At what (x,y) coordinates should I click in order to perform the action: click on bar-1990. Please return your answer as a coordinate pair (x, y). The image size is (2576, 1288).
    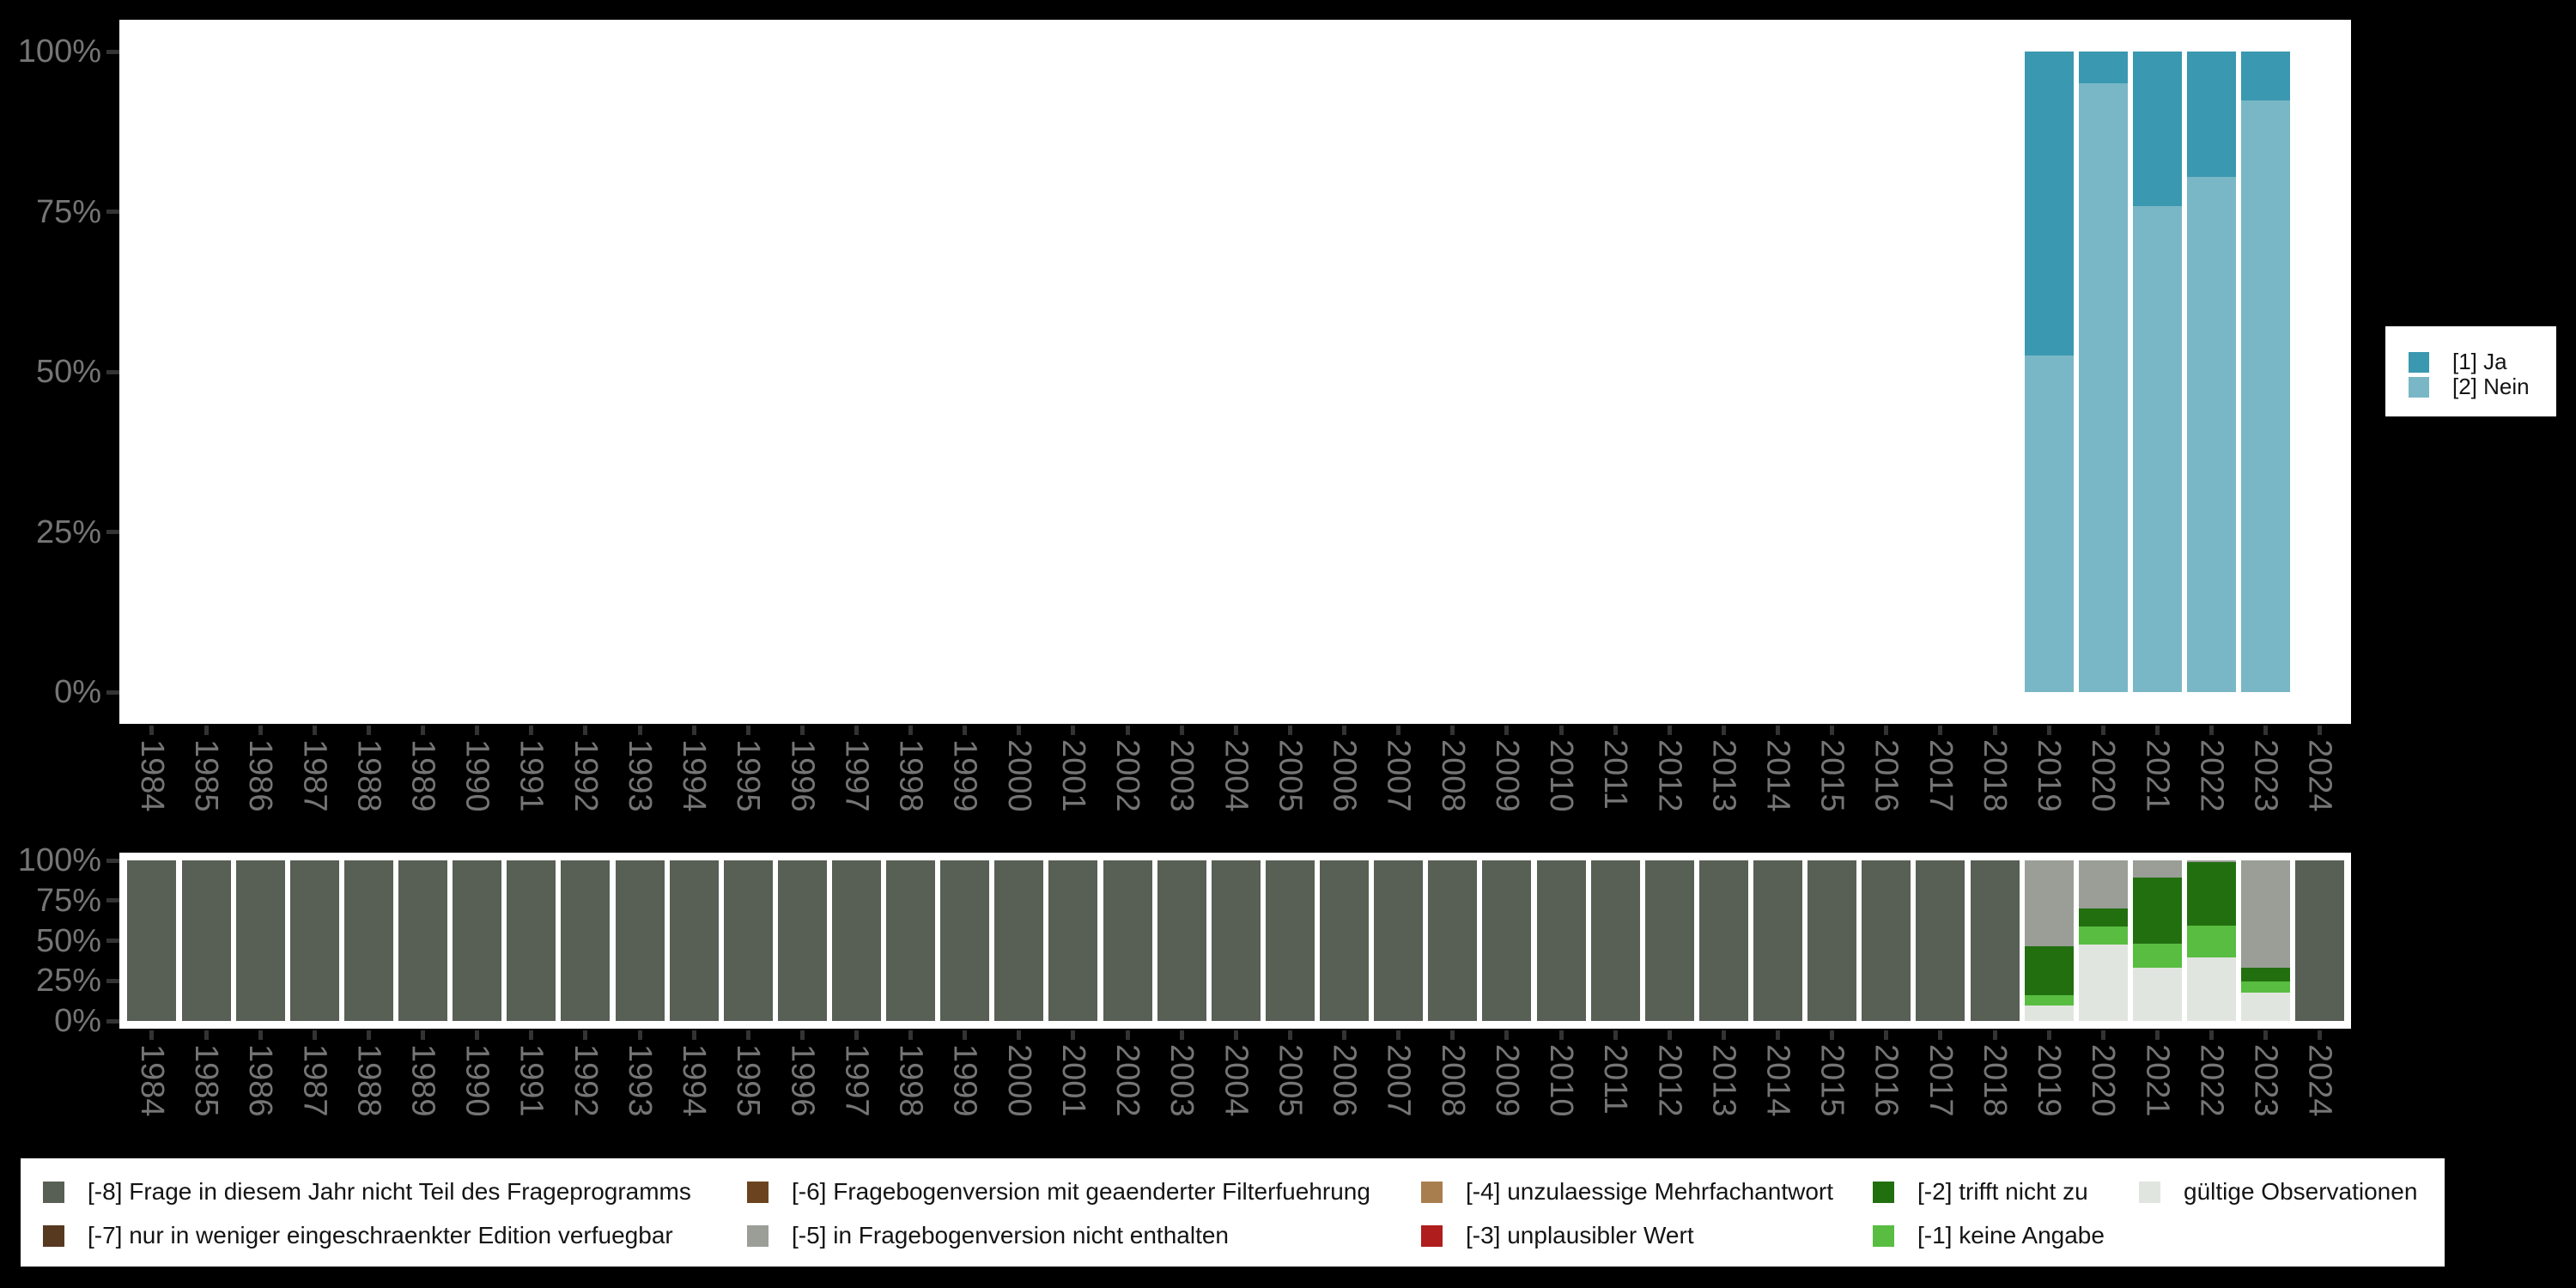
    Looking at the image, I should click on (477, 940).